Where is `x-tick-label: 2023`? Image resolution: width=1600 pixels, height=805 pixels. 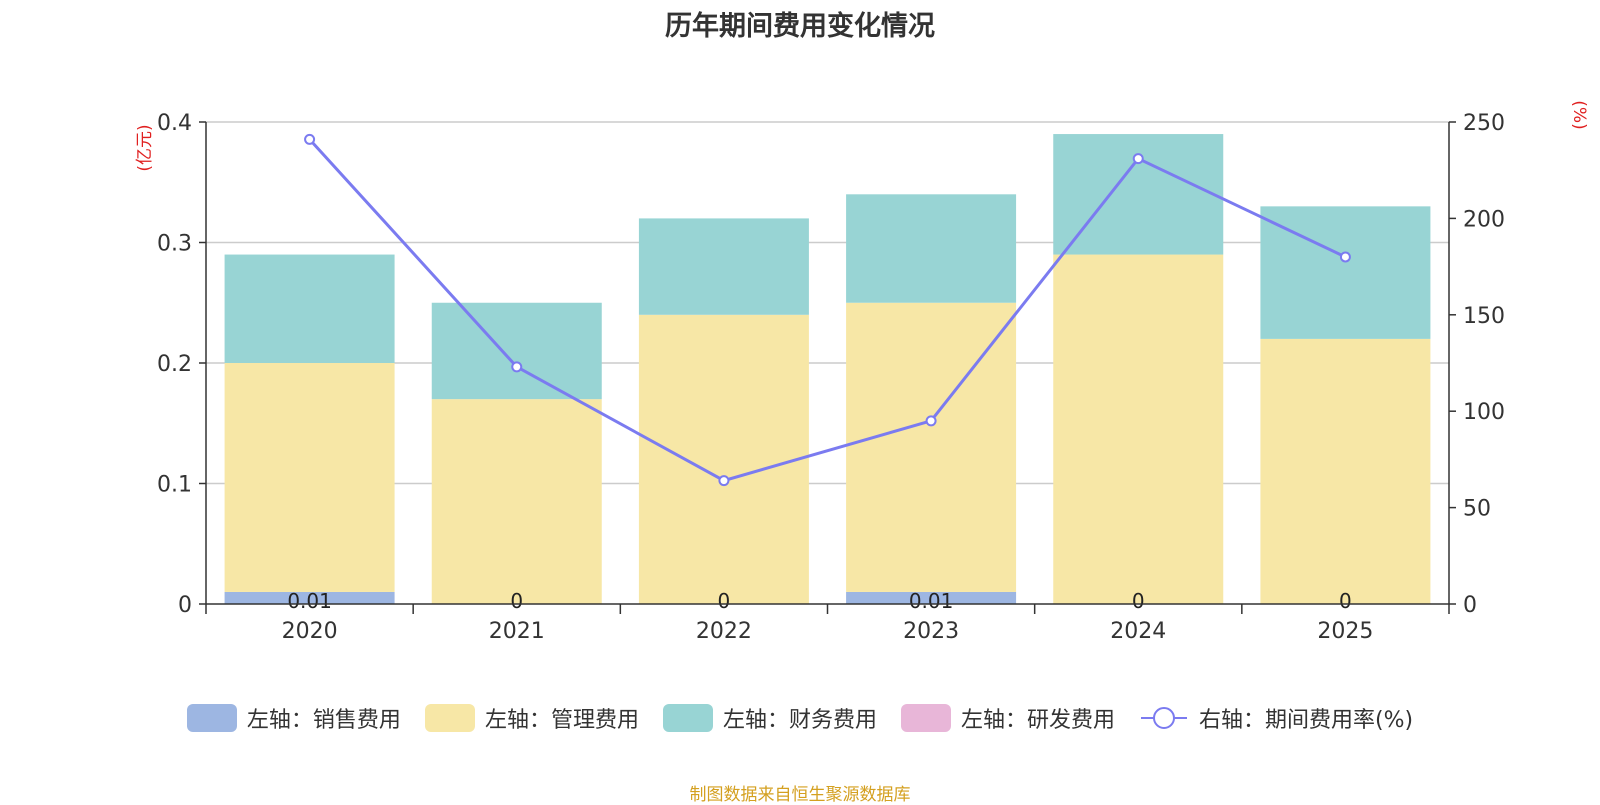 x-tick-label: 2023 is located at coordinates (931, 631).